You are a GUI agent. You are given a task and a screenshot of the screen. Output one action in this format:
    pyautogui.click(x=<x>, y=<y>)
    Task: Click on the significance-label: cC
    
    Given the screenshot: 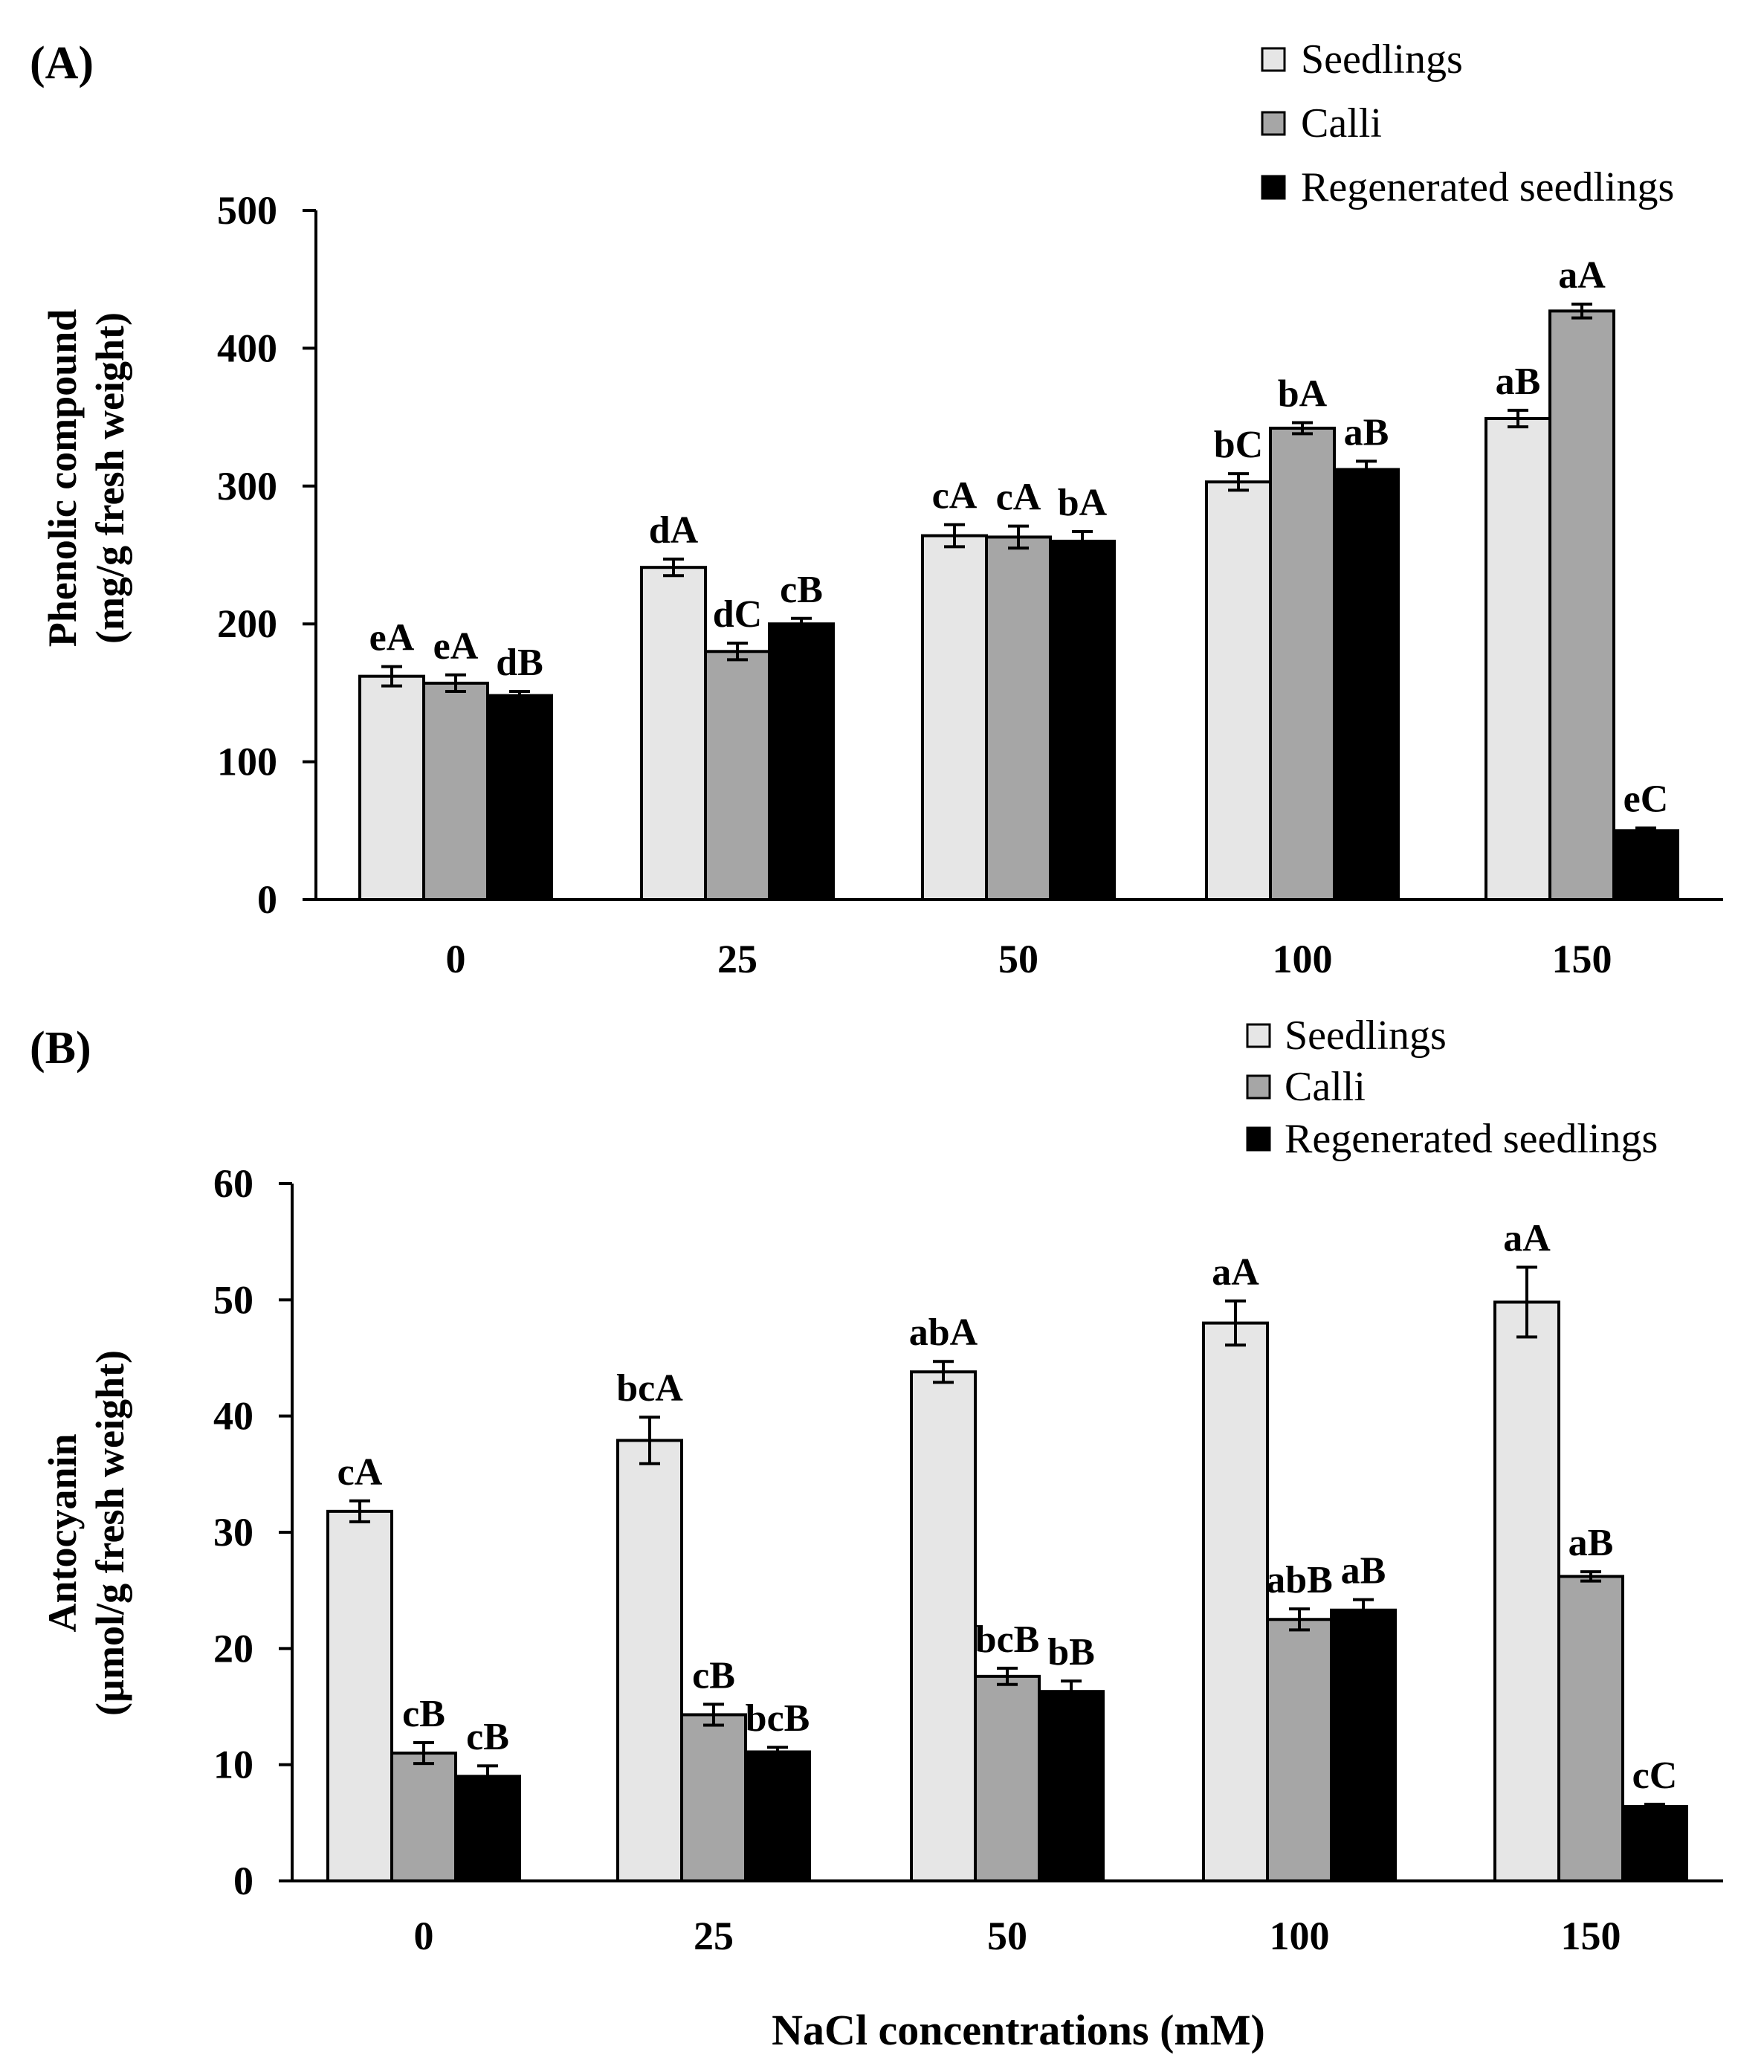 What is the action you would take?
    pyautogui.click(x=1655, y=1776)
    